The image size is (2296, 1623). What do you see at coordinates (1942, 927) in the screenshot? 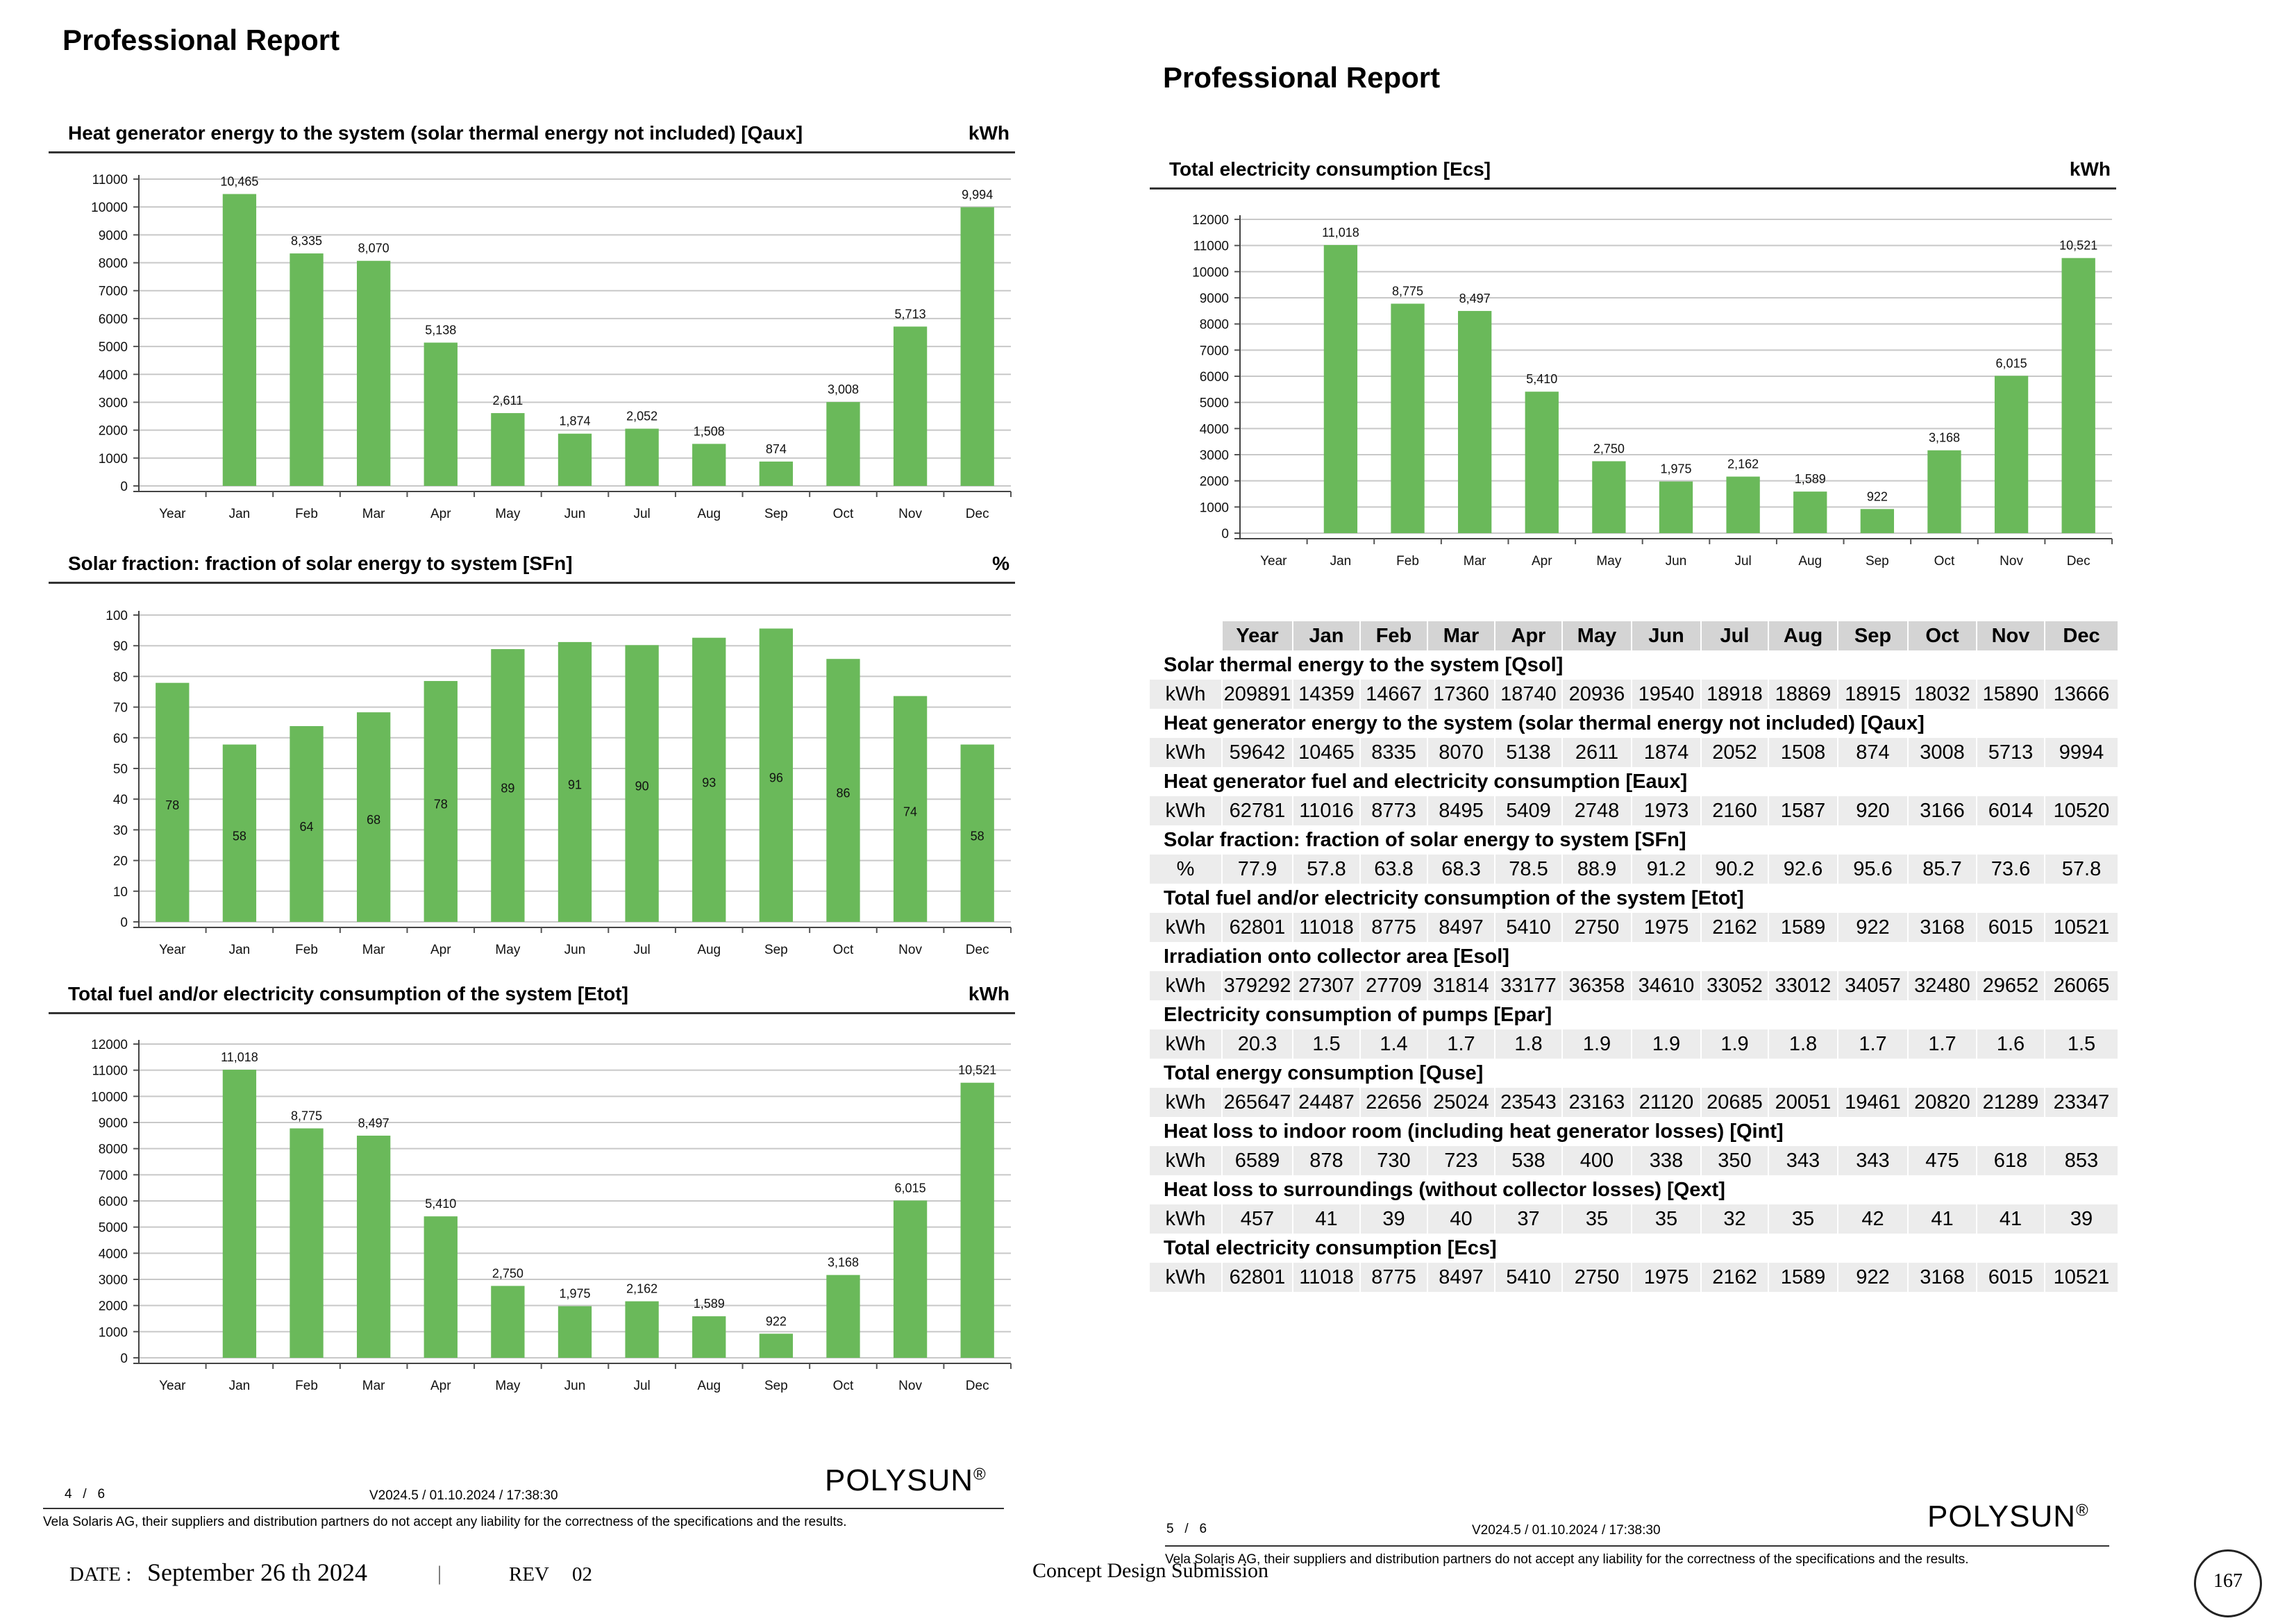
I see `table-cell: 3168` at bounding box center [1942, 927].